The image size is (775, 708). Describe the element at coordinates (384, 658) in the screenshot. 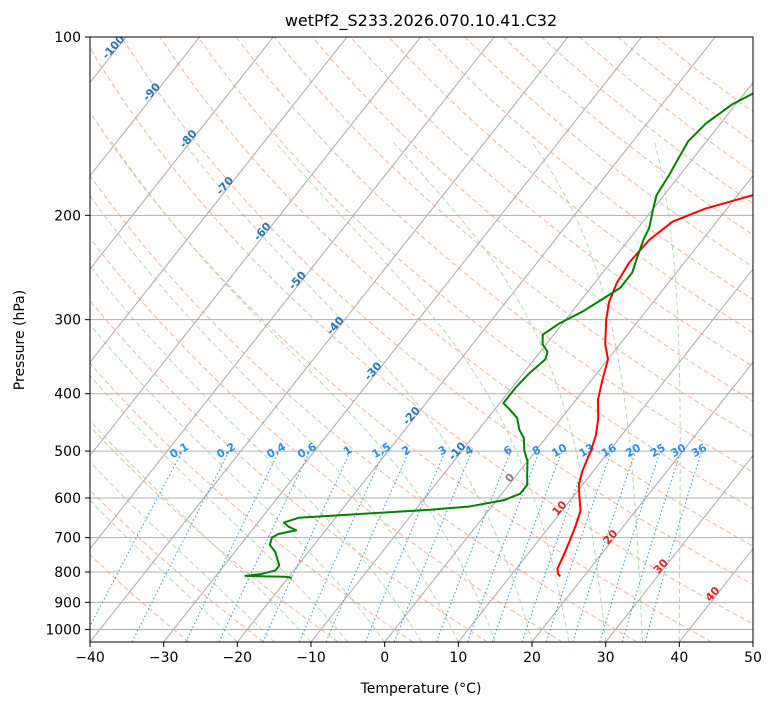

I see `x-tick-label: 0` at that location.